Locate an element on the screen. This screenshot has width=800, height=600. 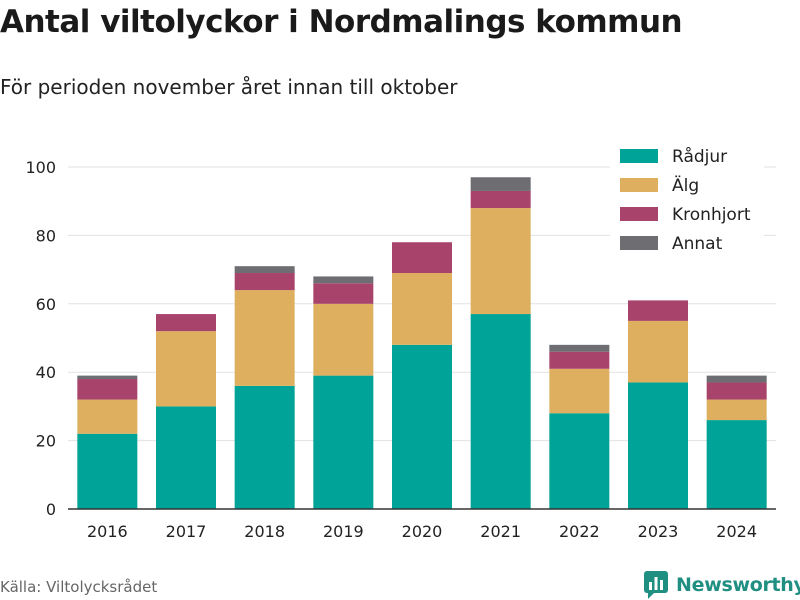
x-tick-label-2021: 2021 is located at coordinates (500, 531).